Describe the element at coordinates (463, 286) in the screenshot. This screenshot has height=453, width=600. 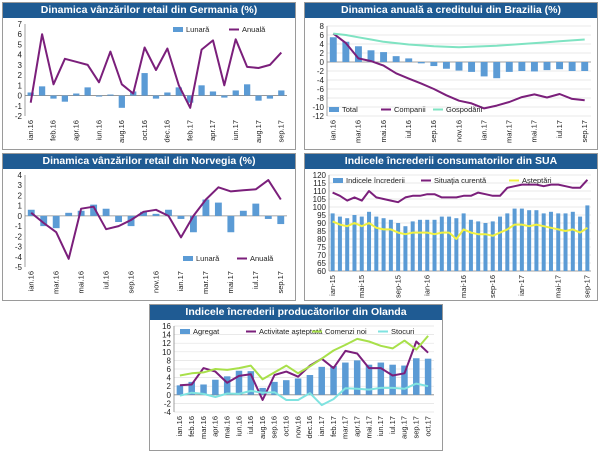
I see `x-tick-label: mai-16` at that location.